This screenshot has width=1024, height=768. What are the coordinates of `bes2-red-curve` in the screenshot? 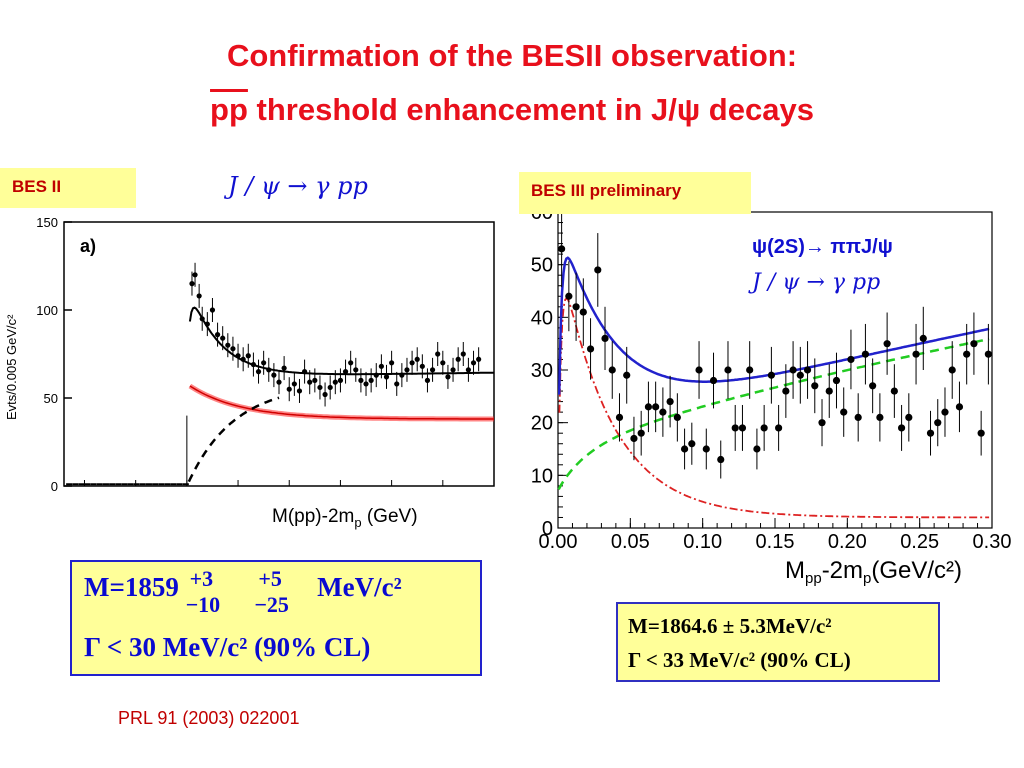 It's located at (341, 402).